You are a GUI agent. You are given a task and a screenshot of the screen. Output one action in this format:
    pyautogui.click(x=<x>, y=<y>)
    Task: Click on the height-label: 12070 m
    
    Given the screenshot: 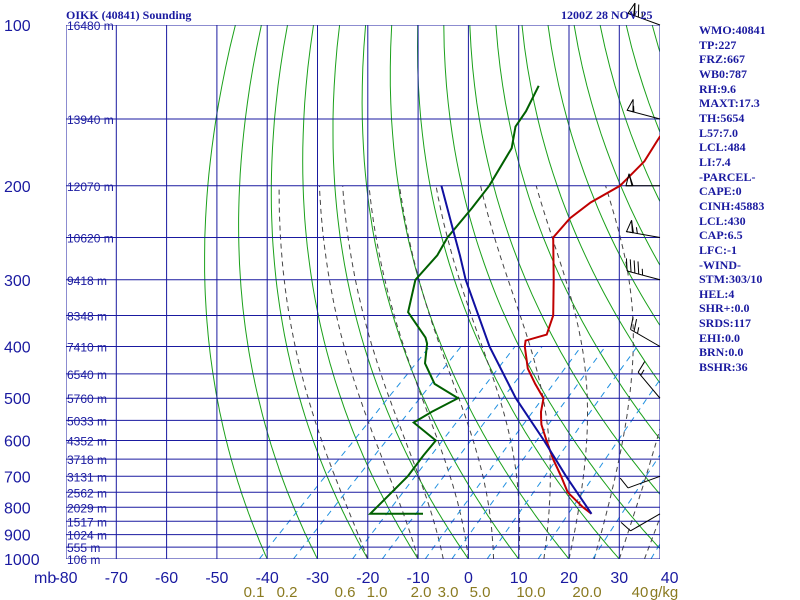 What is the action you would take?
    pyautogui.click(x=90, y=187)
    